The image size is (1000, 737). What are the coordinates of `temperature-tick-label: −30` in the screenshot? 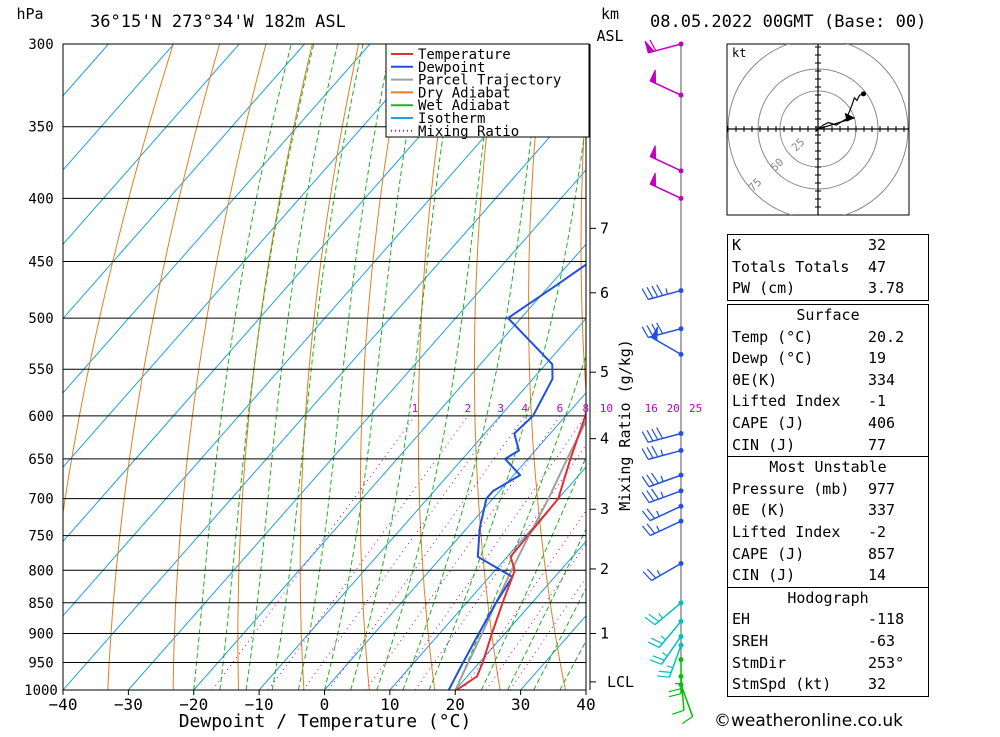 It's located at (128, 704).